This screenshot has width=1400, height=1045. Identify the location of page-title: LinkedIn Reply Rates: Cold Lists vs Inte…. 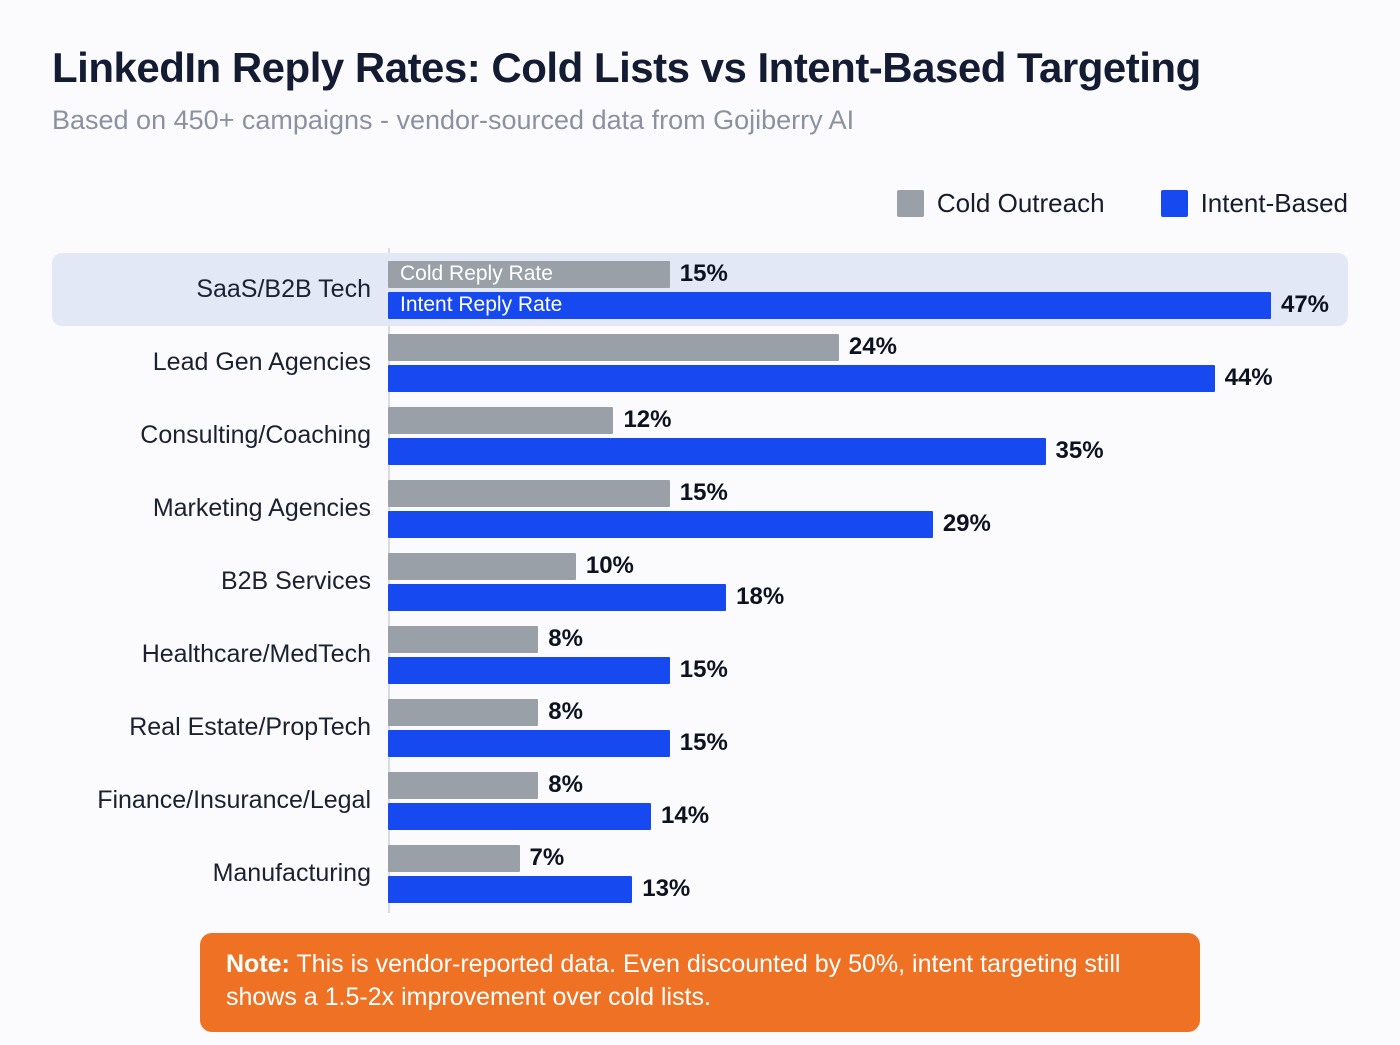
(626, 67).